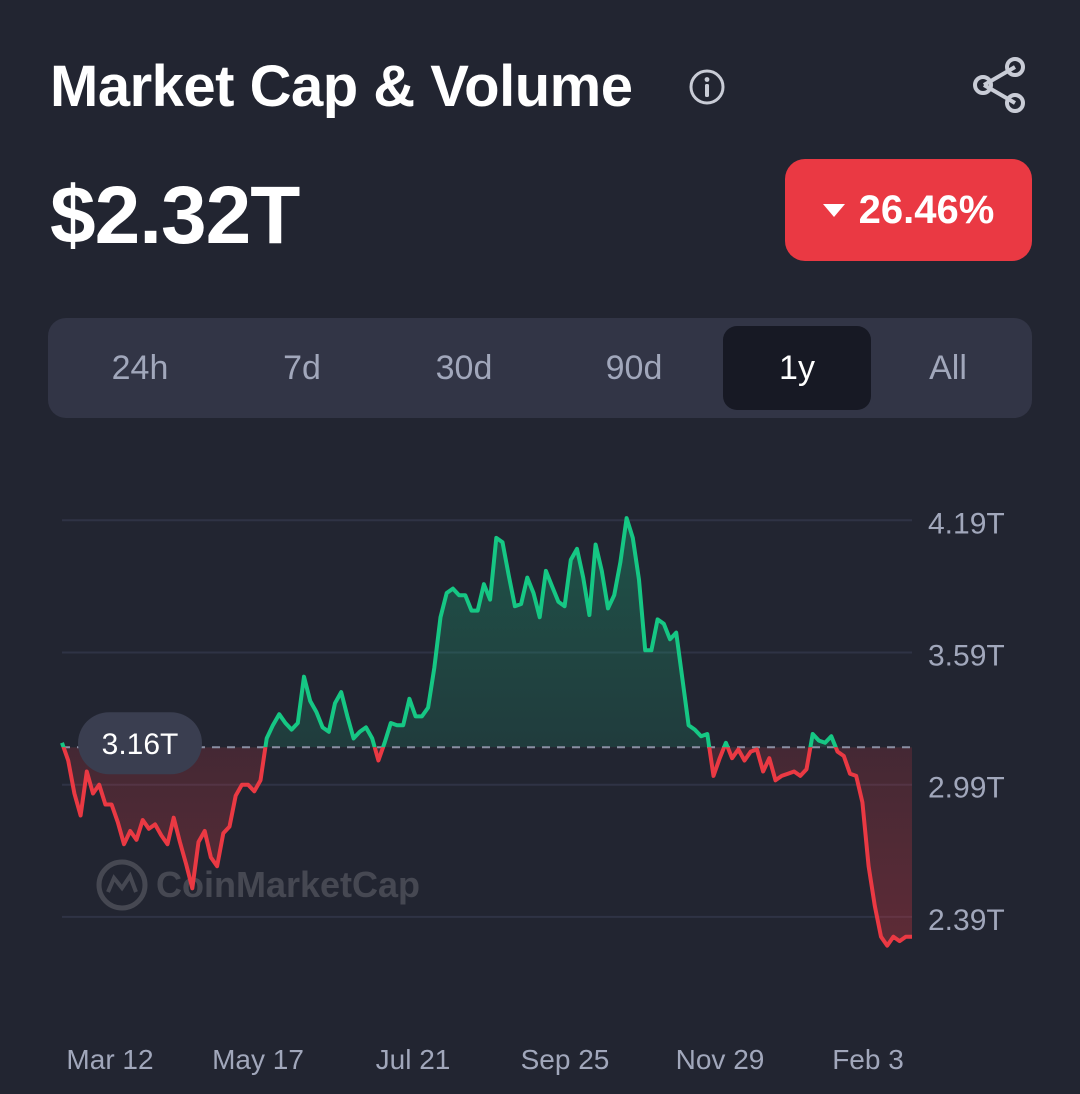 This screenshot has width=1080, height=1094. I want to click on caret-down-icon, so click(833, 210).